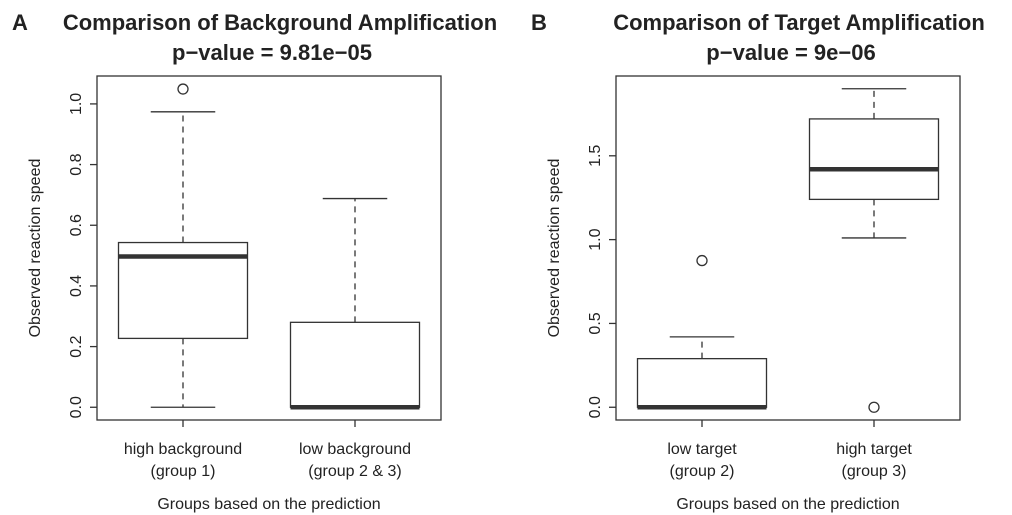  Describe the element at coordinates (354, 471) in the screenshot. I see `x-tick-label: (group 2 & 3)` at that location.